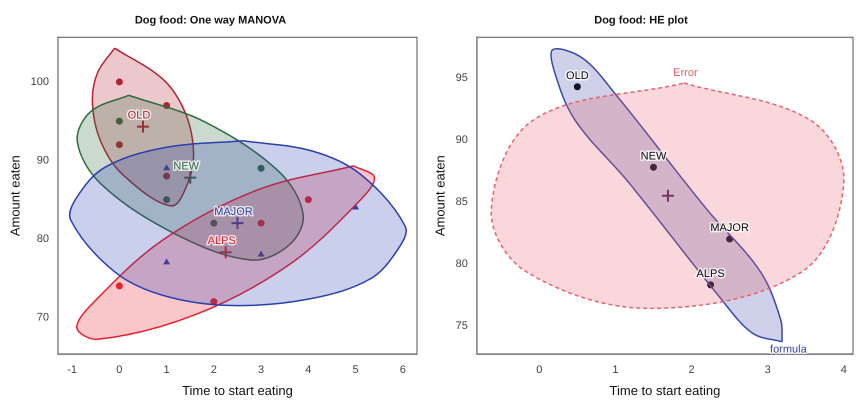 The width and height of the screenshot is (861, 405). I want to click on x-tick-label: 6, so click(403, 370).